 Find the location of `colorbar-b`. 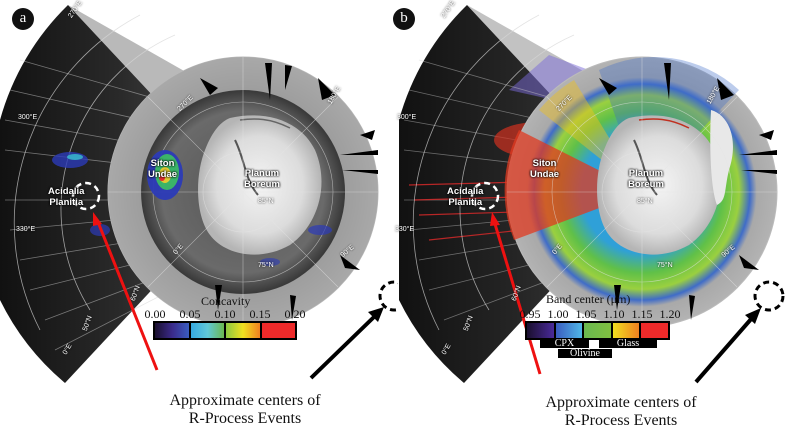

colorbar-b is located at coordinates (597, 330).